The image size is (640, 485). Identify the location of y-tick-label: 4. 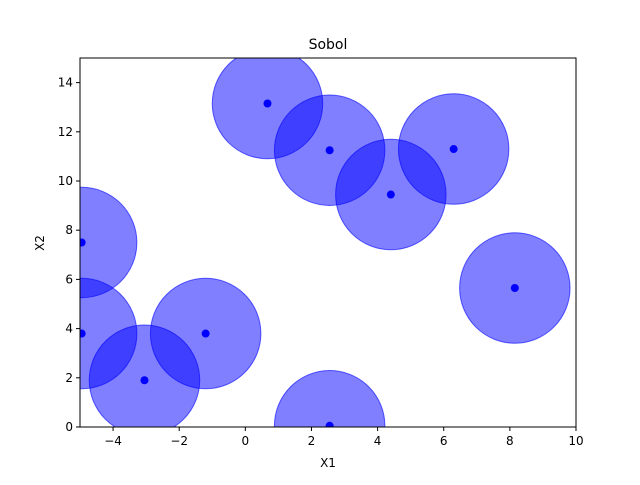
(69, 329).